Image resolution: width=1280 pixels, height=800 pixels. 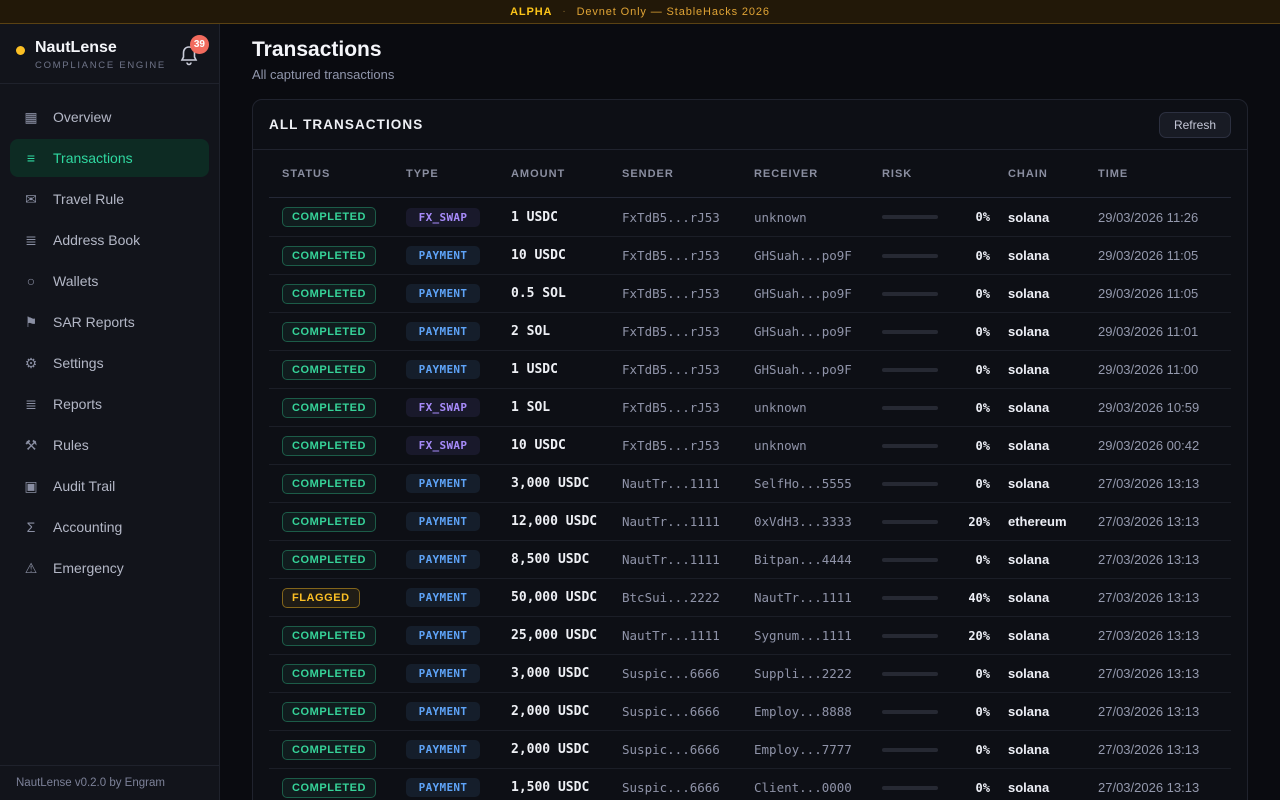 What do you see at coordinates (109, 117) in the screenshot?
I see `sidebar-item-overview: ▦ Overview` at bounding box center [109, 117].